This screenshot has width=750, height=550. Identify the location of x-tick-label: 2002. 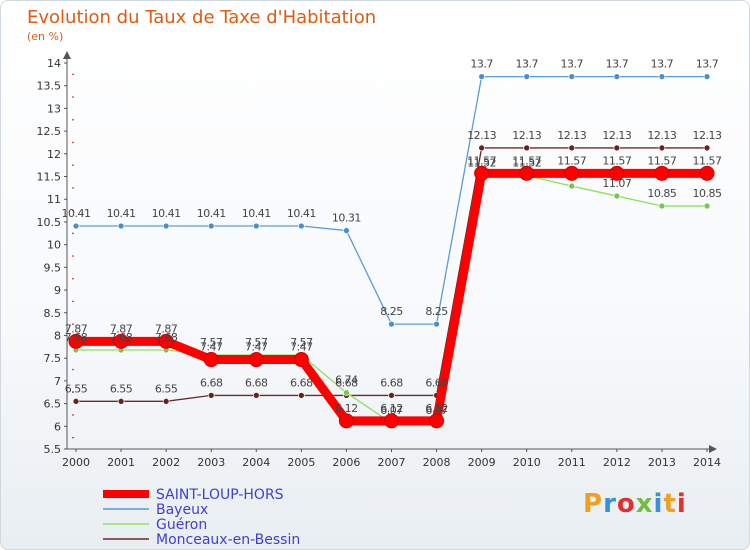
(166, 462).